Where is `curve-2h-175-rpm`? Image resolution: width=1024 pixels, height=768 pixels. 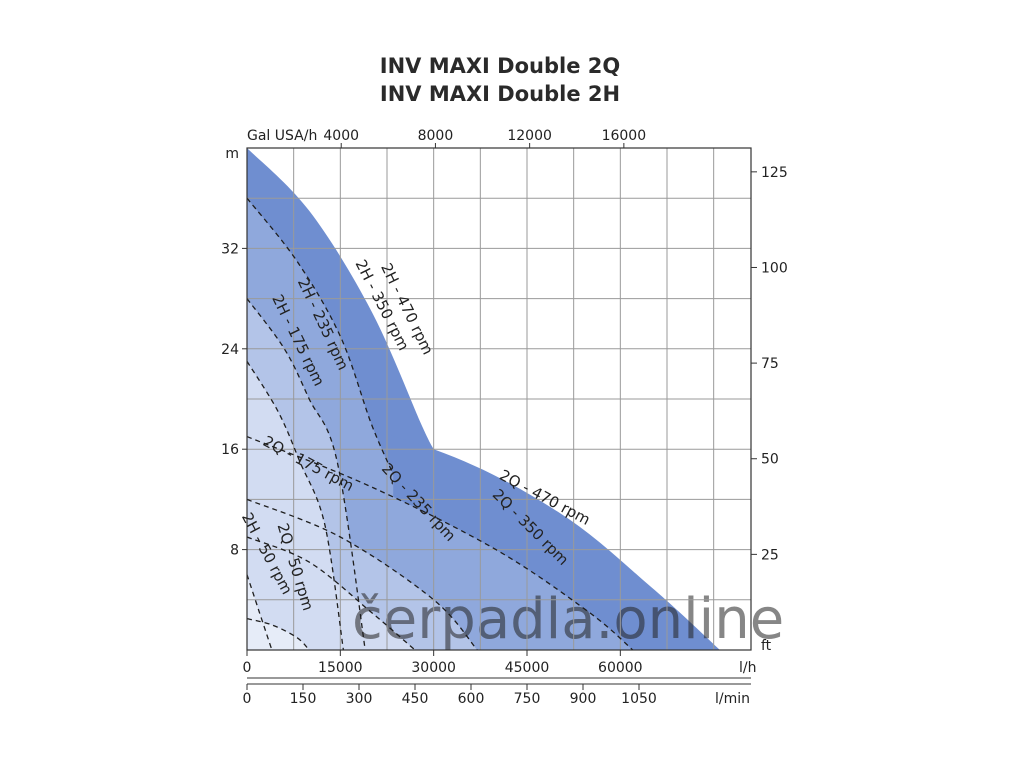 curve-2h-175-rpm is located at coordinates (296, 505).